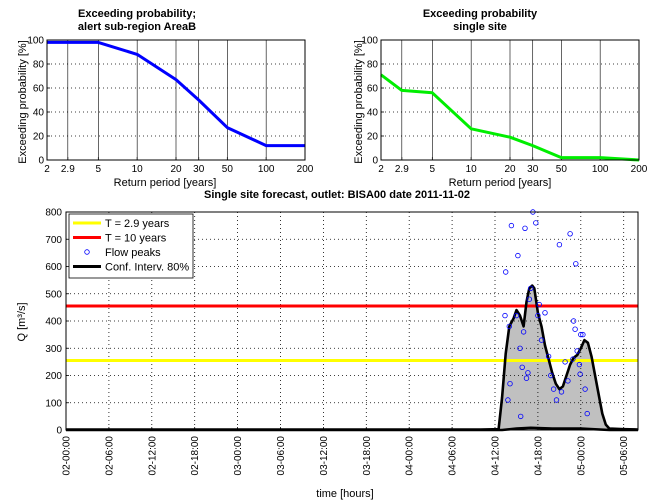 The width and height of the screenshot is (655, 502). Describe the element at coordinates (453, 456) in the screenshot. I see `x-tick-label: 04-06:00` at that location.